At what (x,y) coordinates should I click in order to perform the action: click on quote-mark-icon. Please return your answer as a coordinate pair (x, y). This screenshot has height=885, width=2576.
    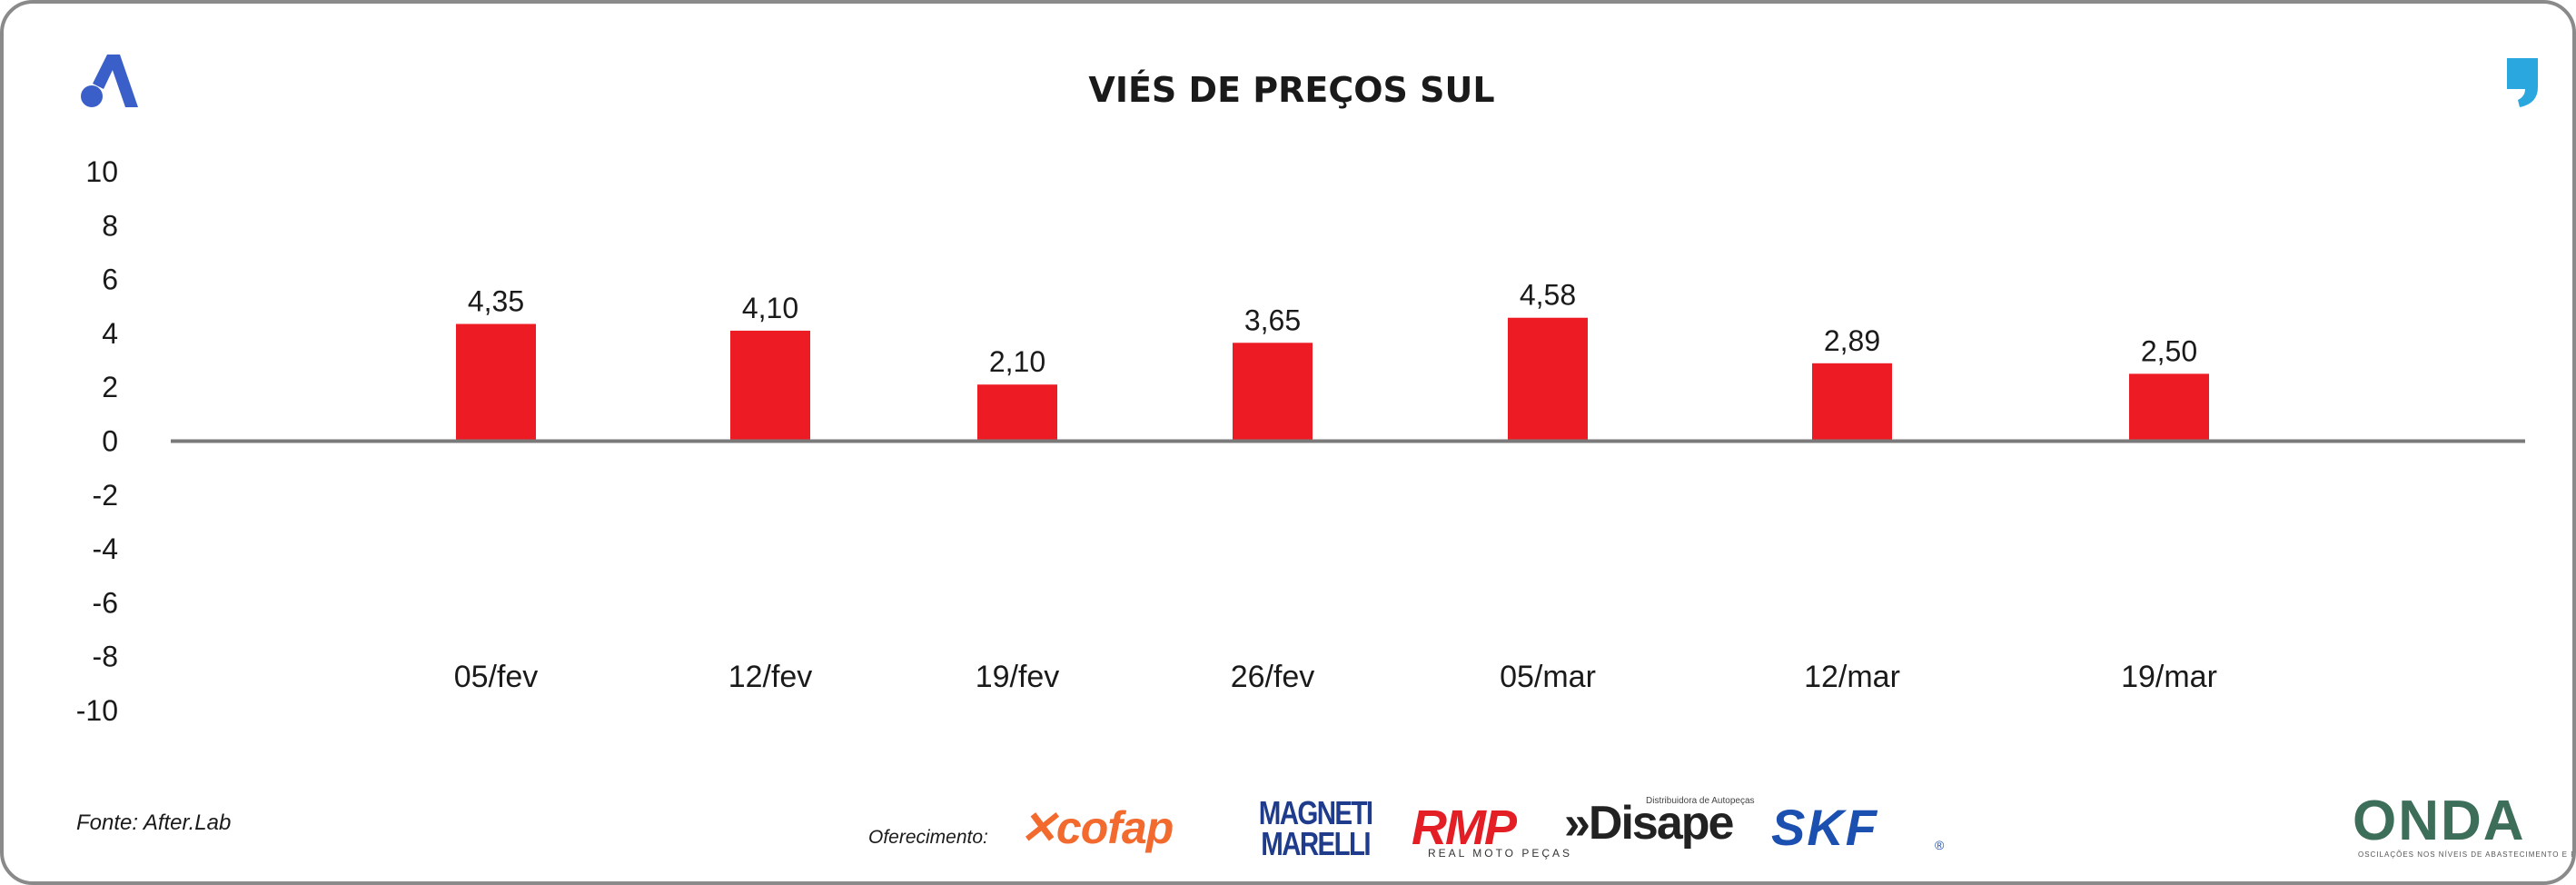
    Looking at the image, I should click on (2522, 82).